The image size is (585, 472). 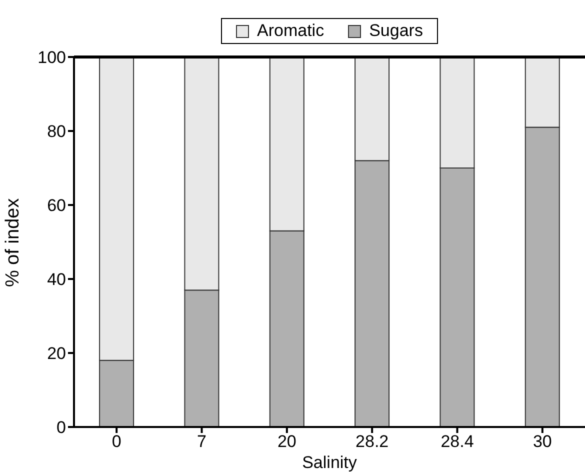 What do you see at coordinates (56, 280) in the screenshot?
I see `y-tick-label: 40` at bounding box center [56, 280].